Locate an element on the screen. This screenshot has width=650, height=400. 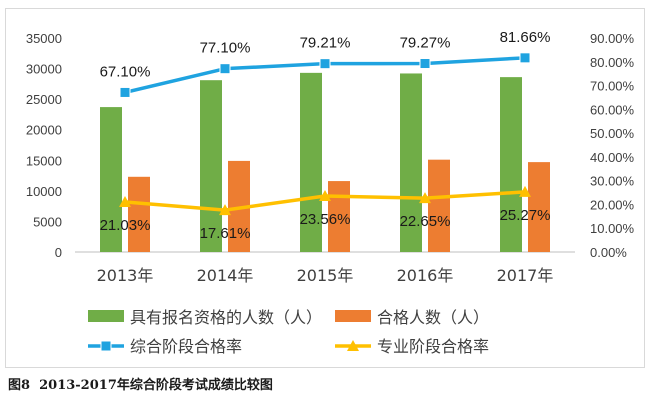
data-label: 17.61% is located at coordinates (225, 233).